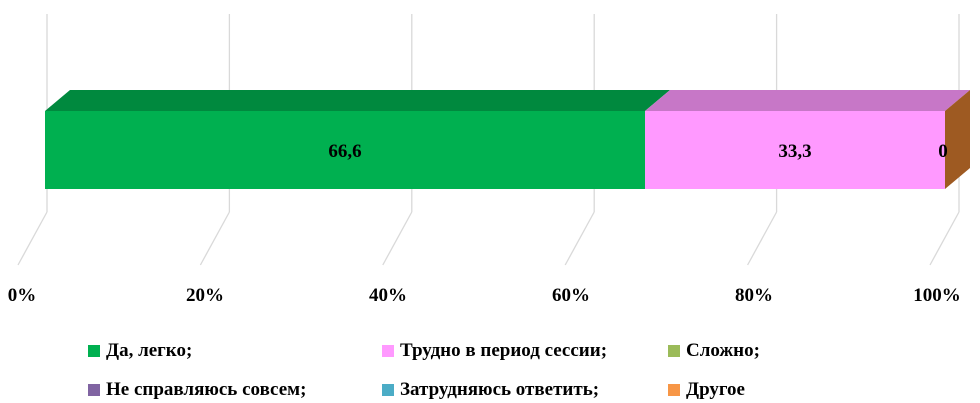 This screenshot has height=403, width=980. I want to click on legend-item-da-legko: Да, легко;, so click(140, 351).